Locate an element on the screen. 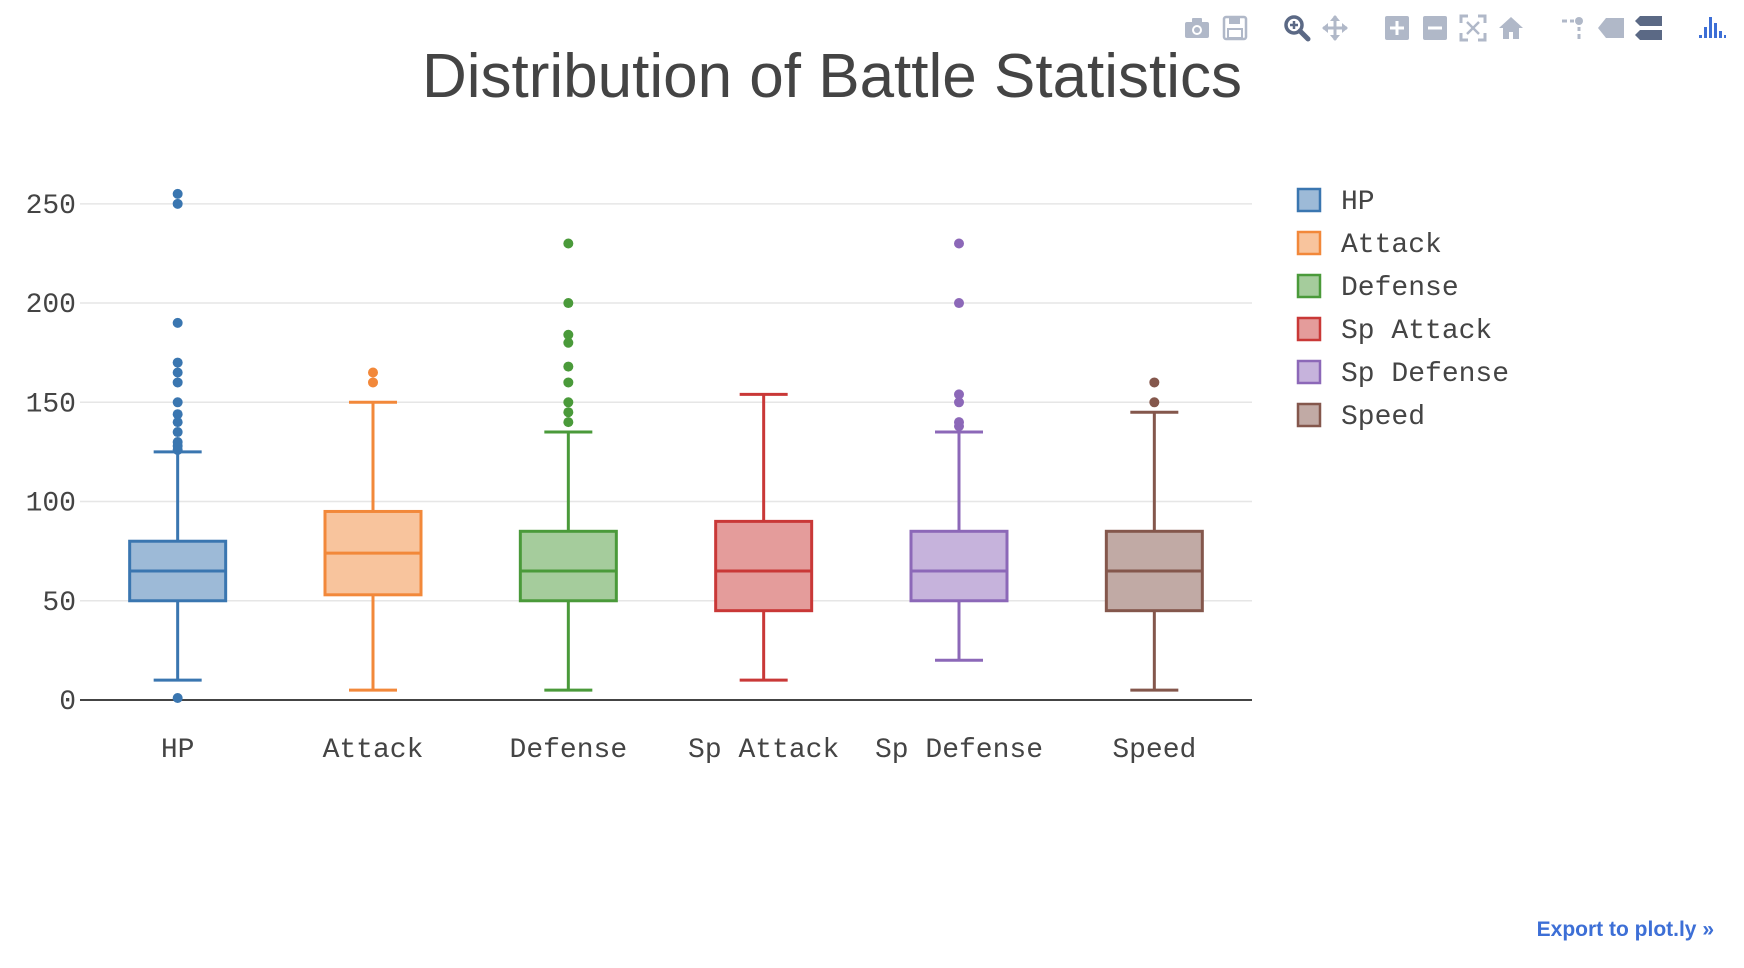 The height and width of the screenshot is (968, 1744). spike-lines-button is located at coordinates (1573, 28).